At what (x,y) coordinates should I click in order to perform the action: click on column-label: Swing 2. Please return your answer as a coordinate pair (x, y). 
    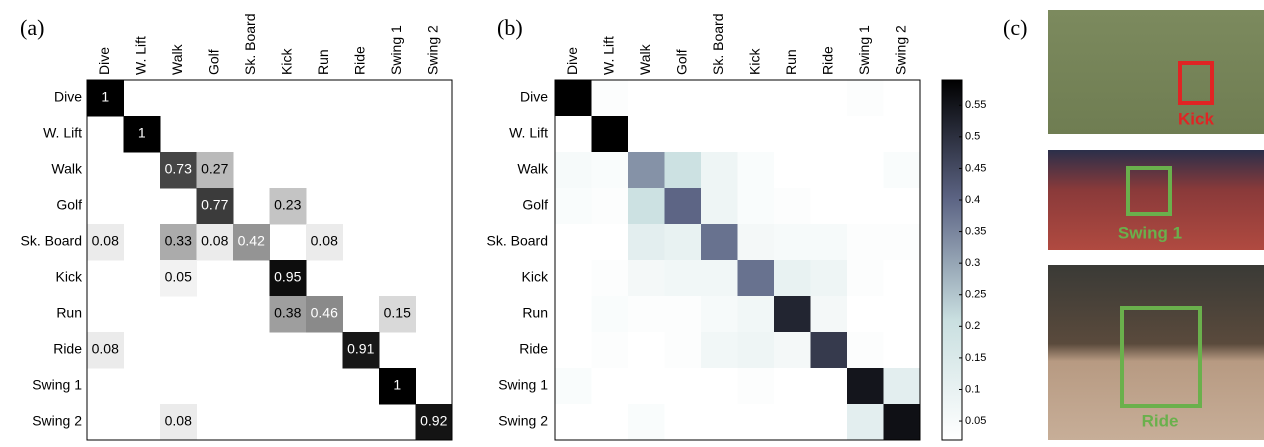
    Looking at the image, I should click on (432, 50).